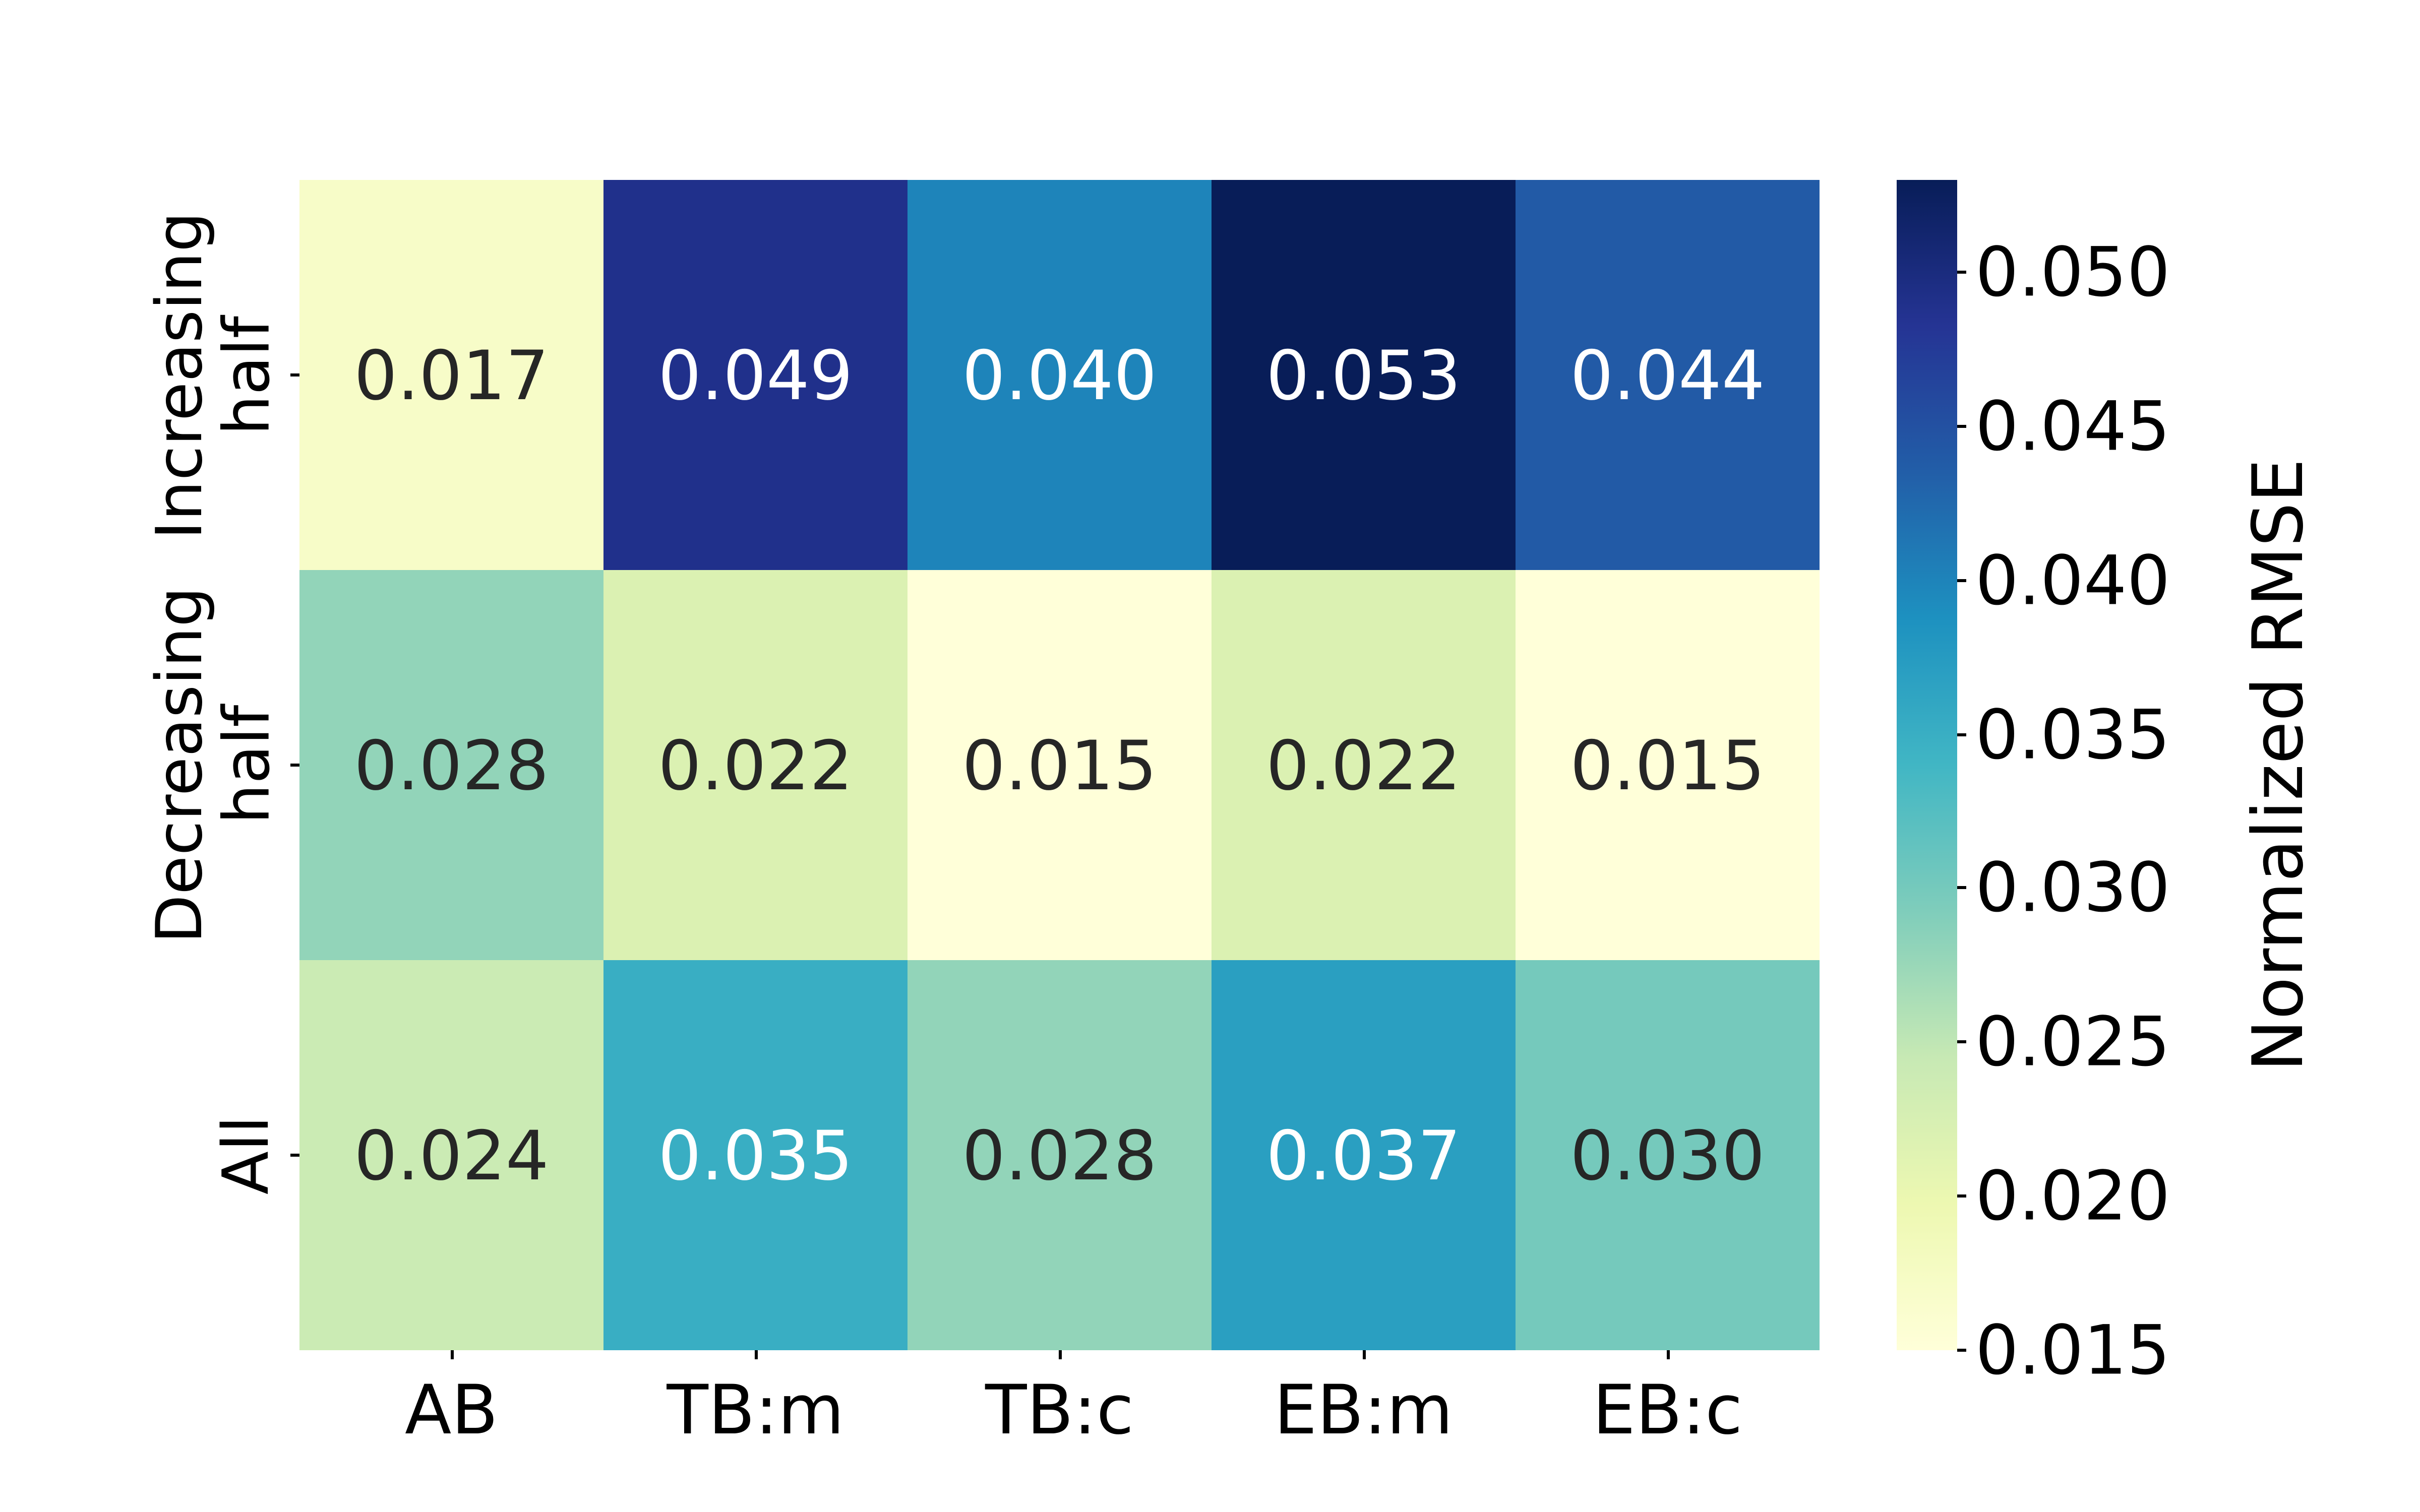 Image resolution: width=2420 pixels, height=1512 pixels. What do you see at coordinates (1668, 375) in the screenshot?
I see `heatmap-cell: 0.044` at bounding box center [1668, 375].